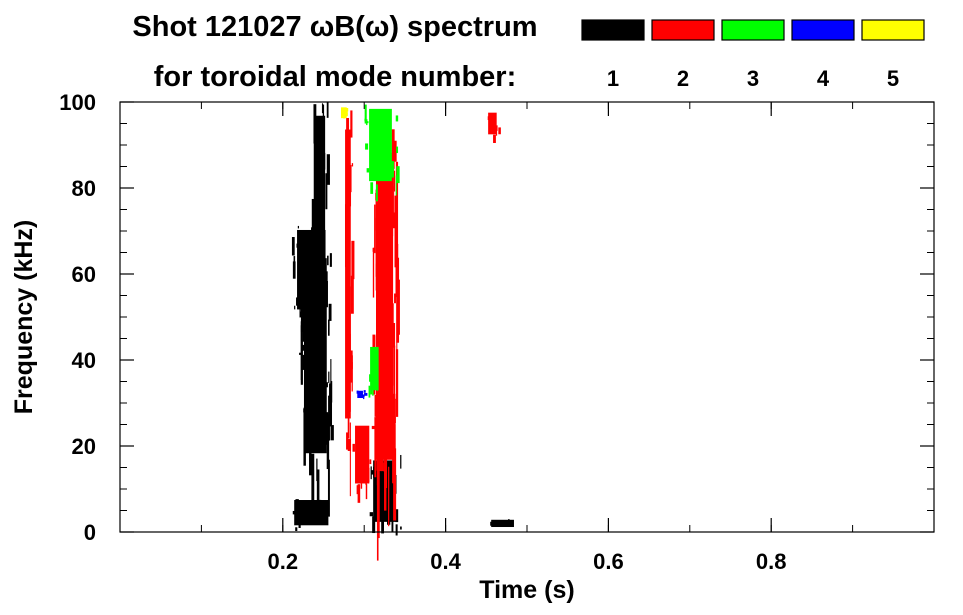 Image resolution: width=963 pixels, height=615 pixels. What do you see at coordinates (24, 317) in the screenshot?
I see `y-axis-label: Frequency (kHz)` at bounding box center [24, 317].